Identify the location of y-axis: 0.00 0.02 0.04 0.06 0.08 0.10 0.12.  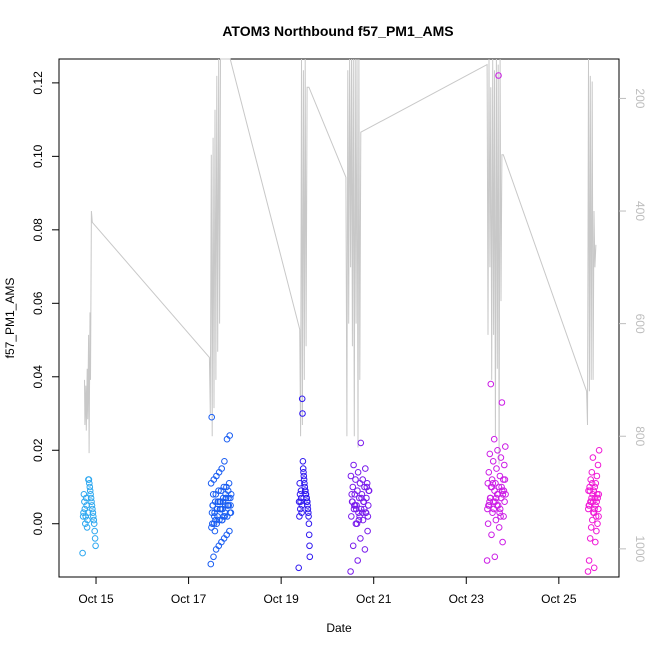
(45, 303).